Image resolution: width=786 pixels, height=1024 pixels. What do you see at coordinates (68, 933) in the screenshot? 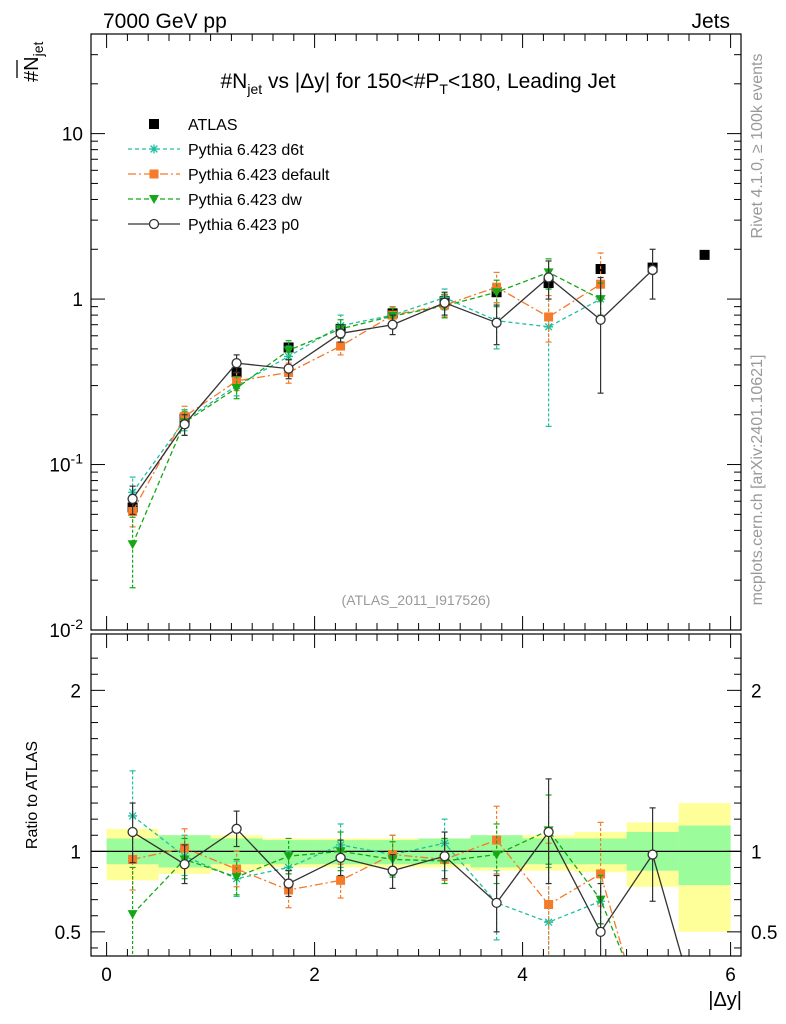
I see `ratio-y-tick-label: 0.5` at bounding box center [68, 933].